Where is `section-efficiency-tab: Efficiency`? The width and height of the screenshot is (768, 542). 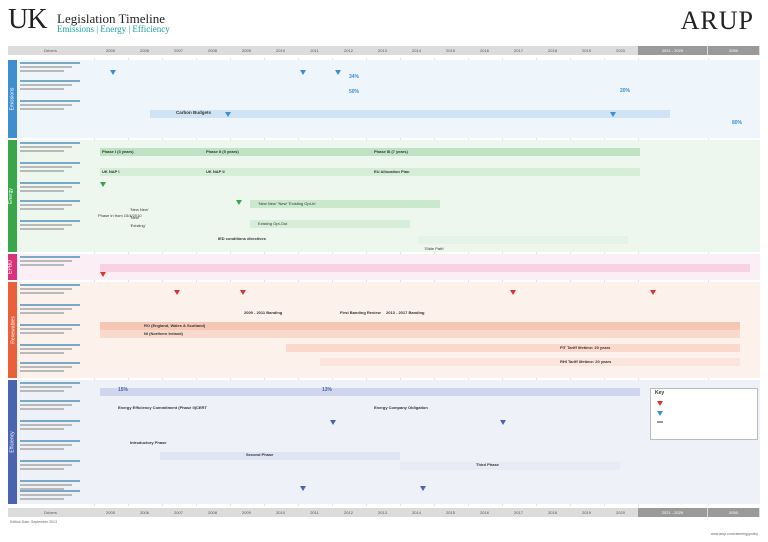 section-efficiency-tab: Efficiency is located at coordinates (12, 442).